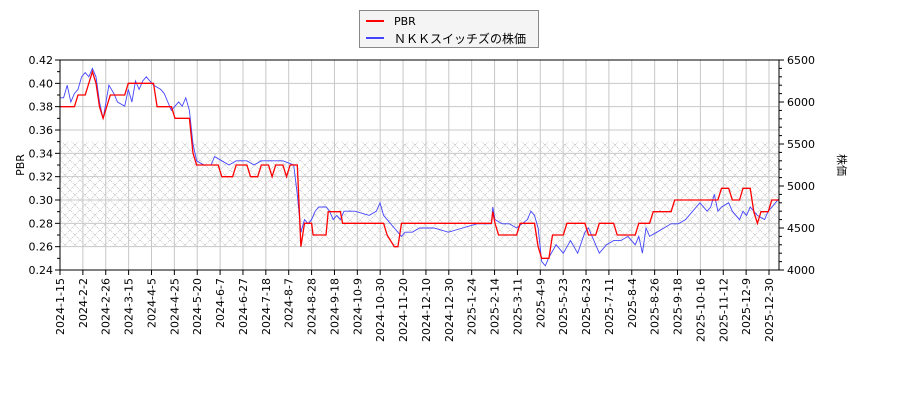 Image resolution: width=900 pixels, height=400 pixels. Describe the element at coordinates (403, 310) in the screenshot. I see `x-tick-label: 2024-11-20` at that location.